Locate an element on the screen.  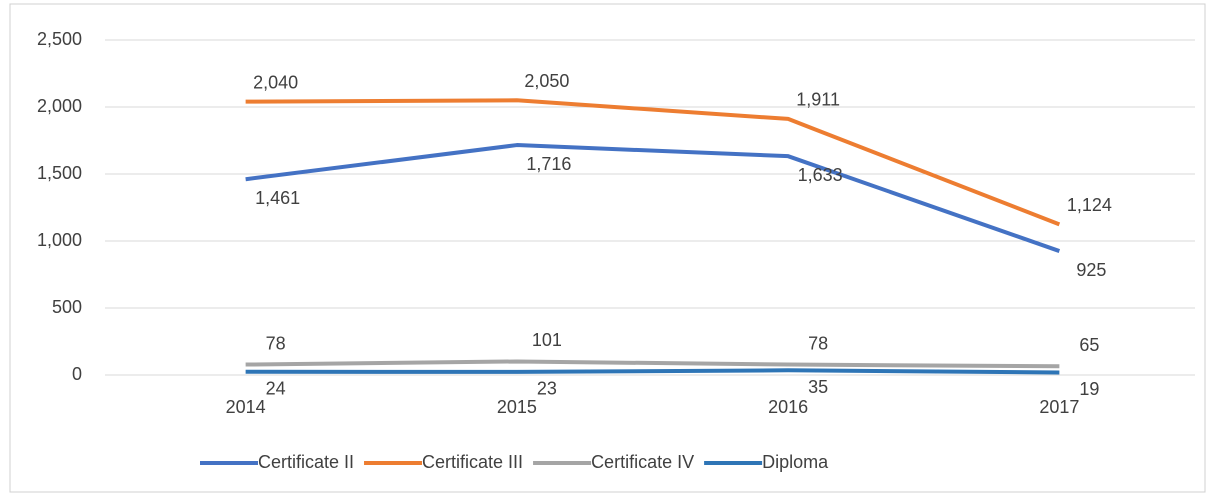
data-label: 1,124 is located at coordinates (1089, 205).